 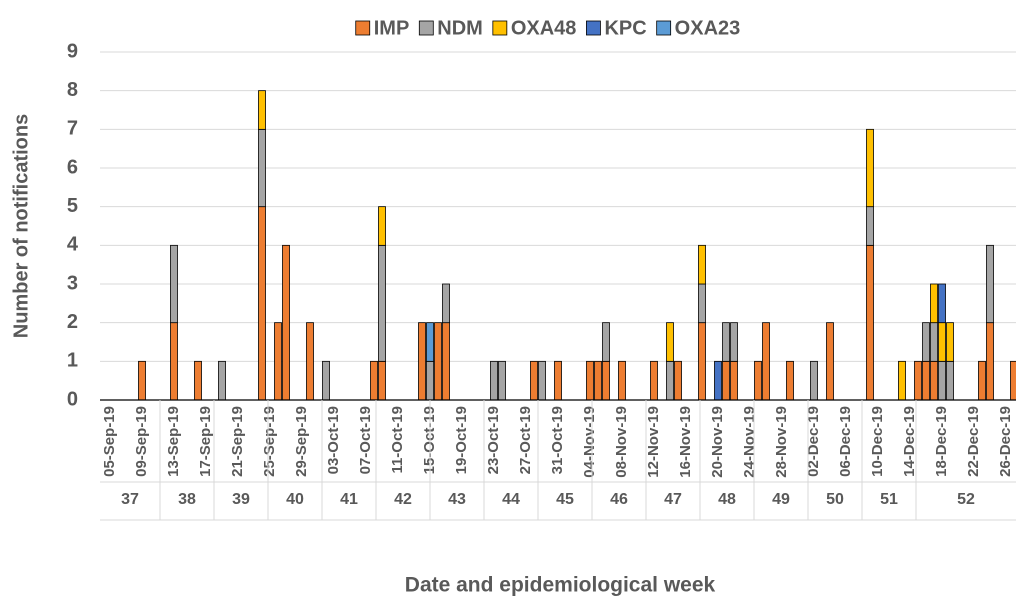 What do you see at coordinates (295, 499) in the screenshot?
I see `week-label: 40` at bounding box center [295, 499].